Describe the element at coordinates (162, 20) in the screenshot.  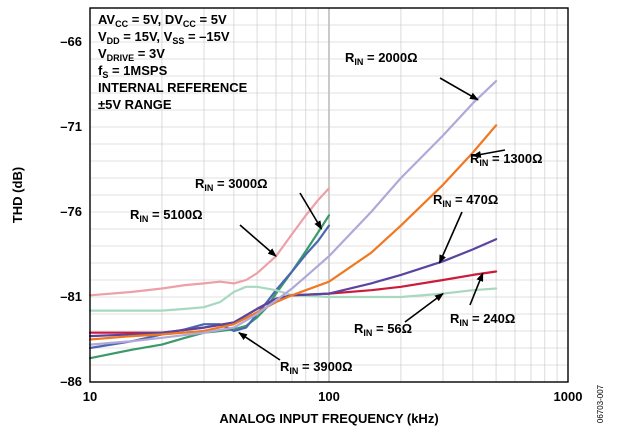
I see `condition-line: AVCC = 5V, DVCC = 5V` at that location.